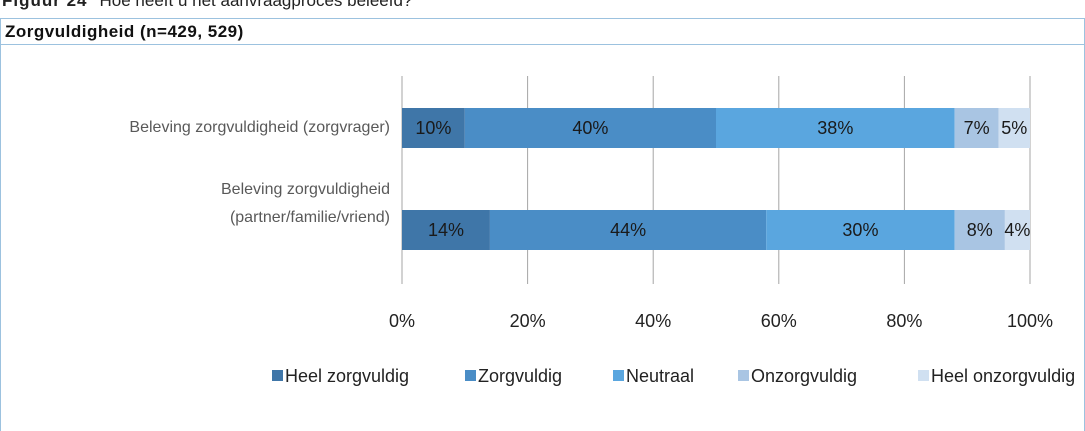 The width and height of the screenshot is (1085, 431). I want to click on value-label: 4%, so click(1017, 230).